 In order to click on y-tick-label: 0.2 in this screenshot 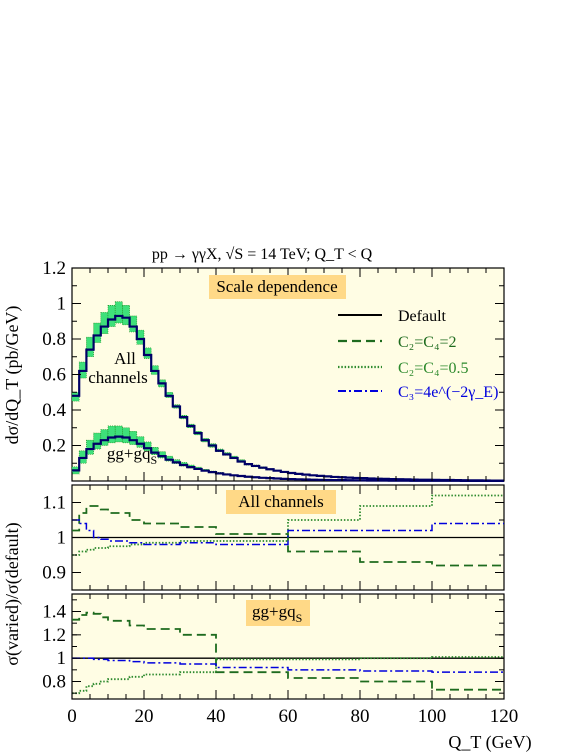, I will do `click(54, 446)`.